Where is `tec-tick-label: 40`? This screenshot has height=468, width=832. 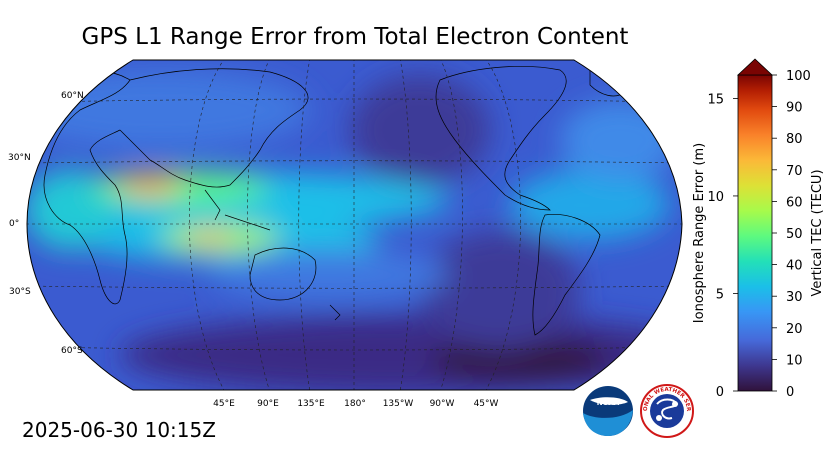 tec-tick-label: 40 is located at coordinates (794, 266).